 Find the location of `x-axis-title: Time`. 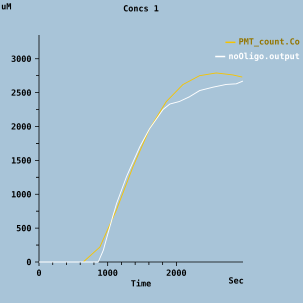

x-axis-title: Time is located at coordinates (141, 283).